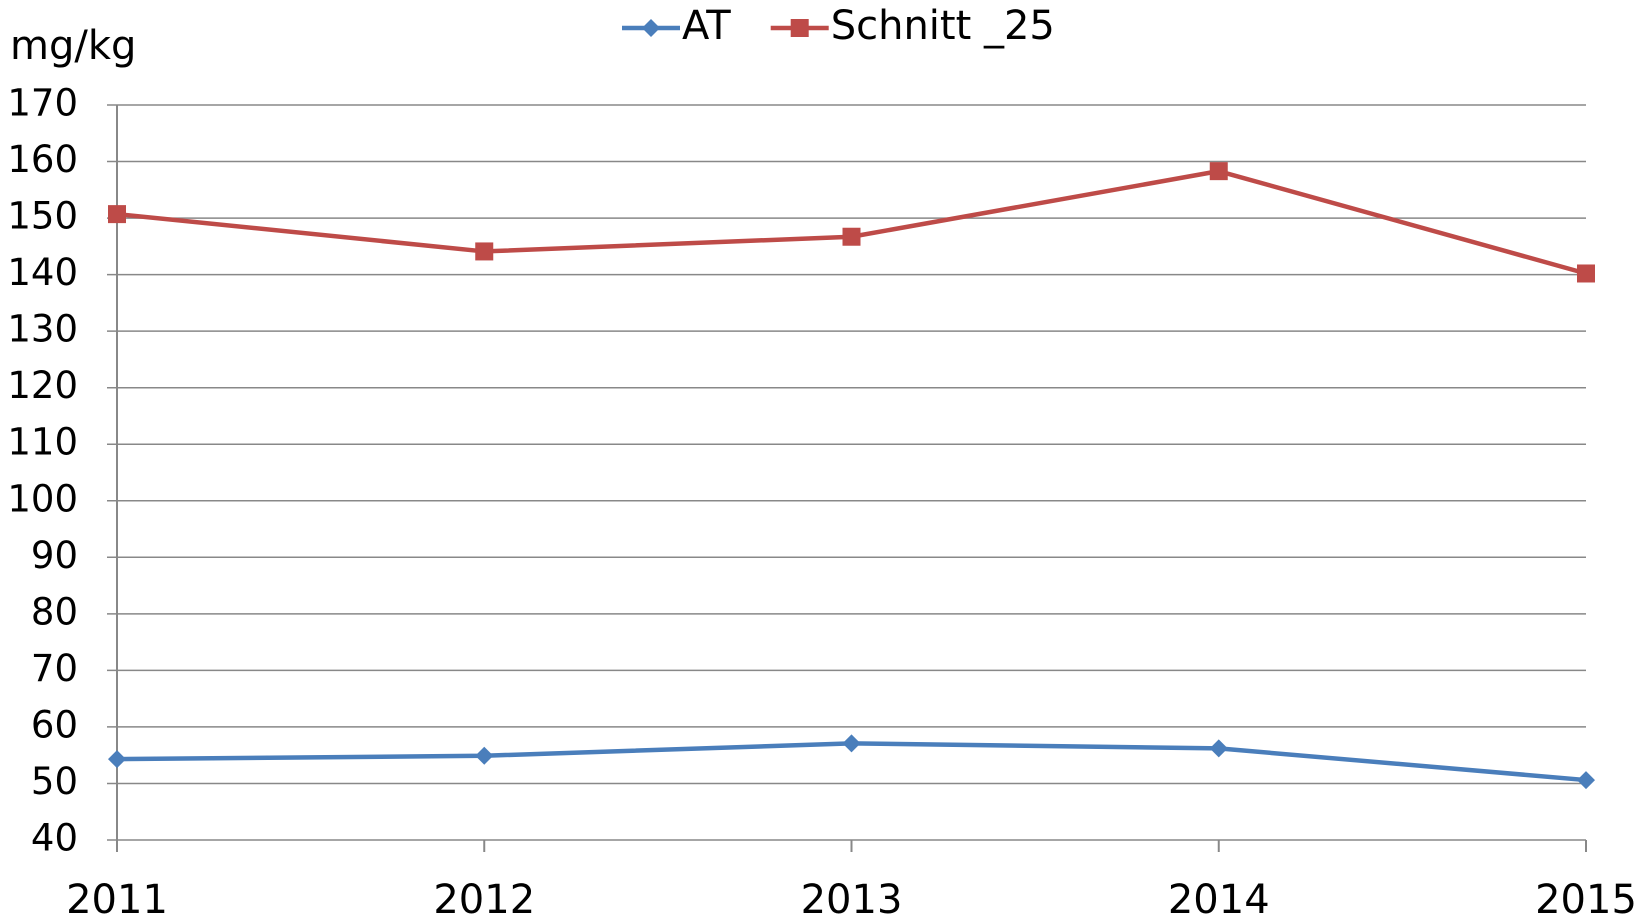 The image size is (1642, 919). I want to click on y-tick-label: 40, so click(54, 838).